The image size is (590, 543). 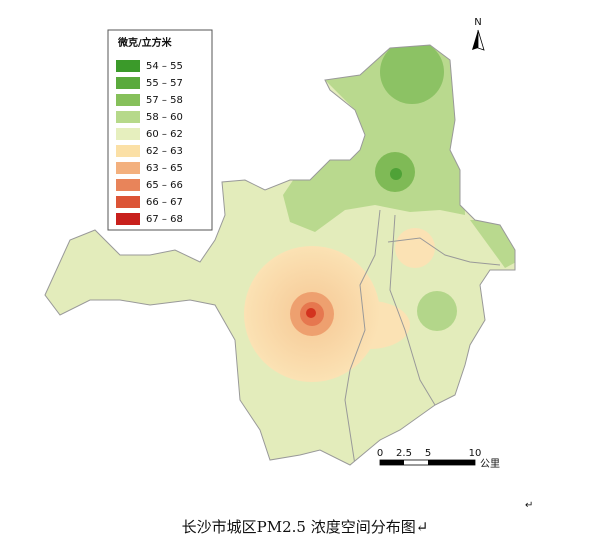 What do you see at coordinates (164, 168) in the screenshot?
I see `legend-label: 63 – 65` at bounding box center [164, 168].